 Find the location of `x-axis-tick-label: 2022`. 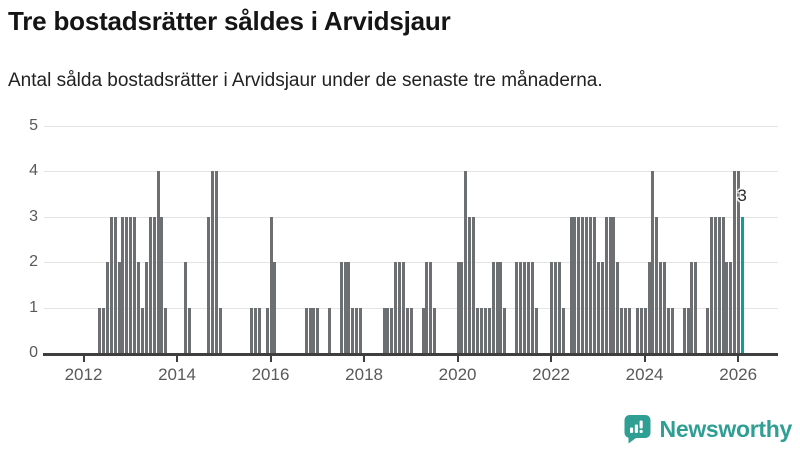

x-axis-tick-label: 2022 is located at coordinates (551, 374).